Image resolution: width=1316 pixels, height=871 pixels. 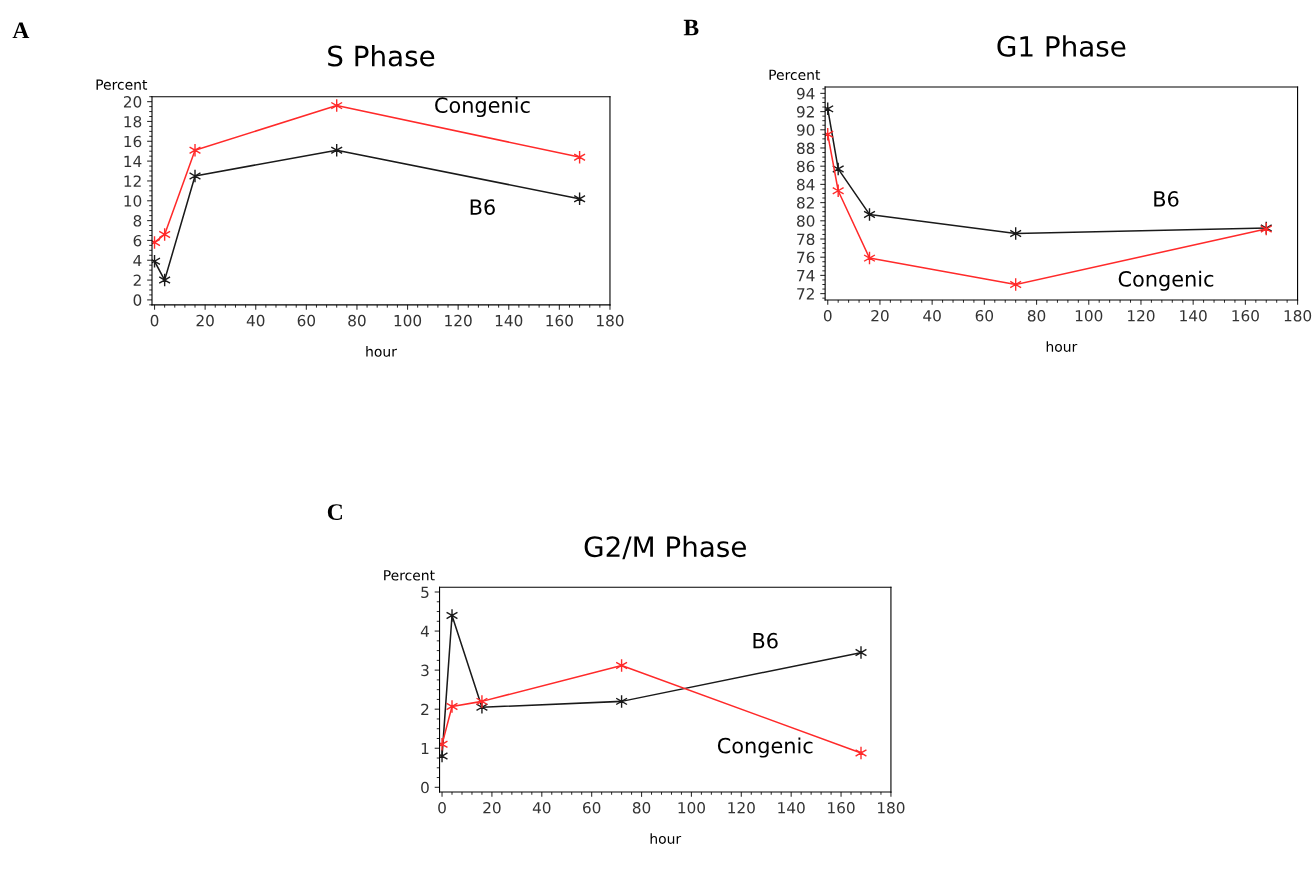 What do you see at coordinates (806, 239) in the screenshot?
I see `y-tick-label: 78` at bounding box center [806, 239].